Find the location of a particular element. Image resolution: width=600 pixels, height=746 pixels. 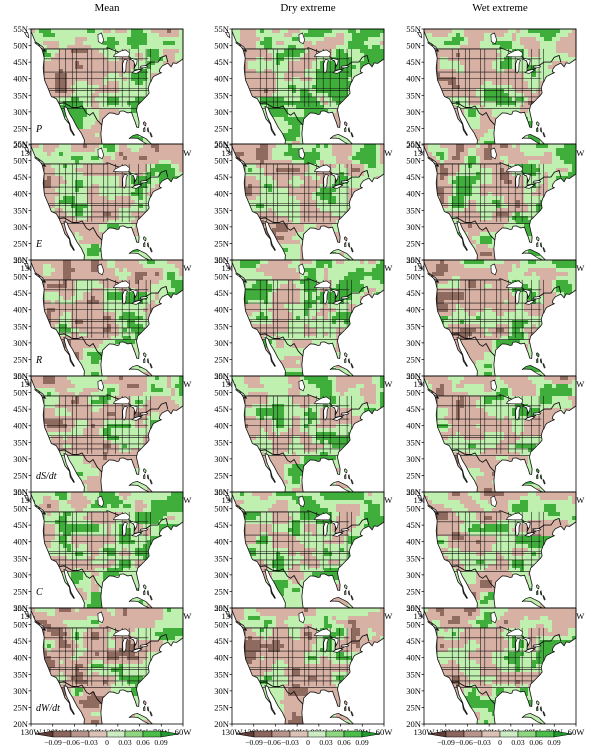

colorbar-tick-label: −0.03 is located at coordinates (290, 742).